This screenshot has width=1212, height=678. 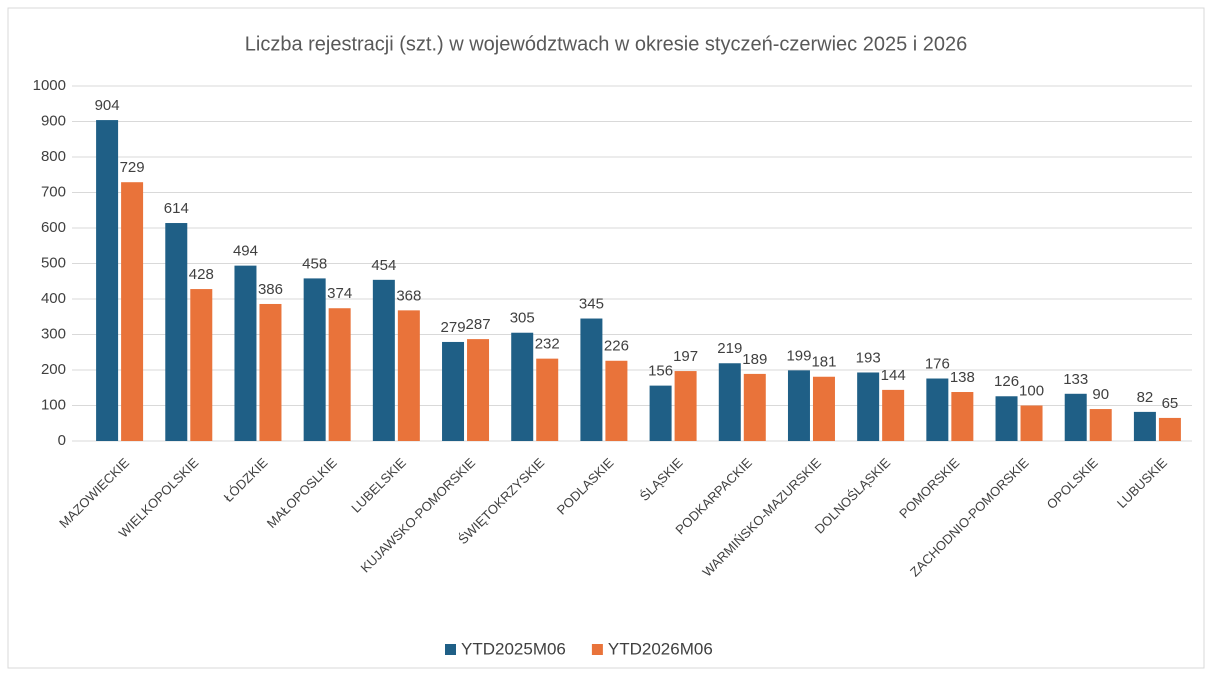 What do you see at coordinates (453, 327) in the screenshot?
I see `data-label: 279` at bounding box center [453, 327].